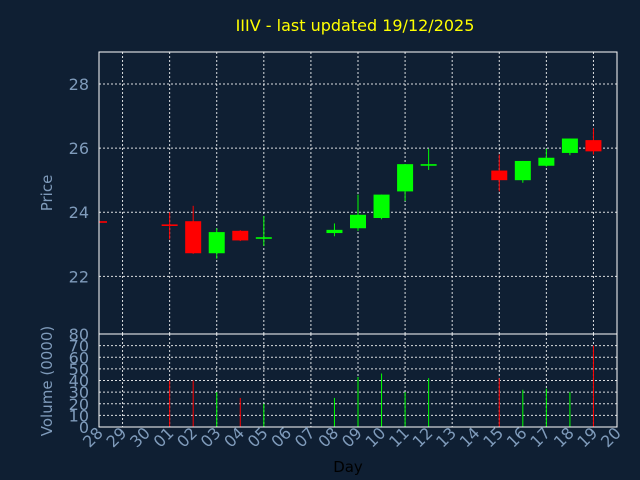  What do you see at coordinates (355, 25) in the screenshot?
I see `chart-title: IIIV - last updated 19/12/2025` at bounding box center [355, 25].